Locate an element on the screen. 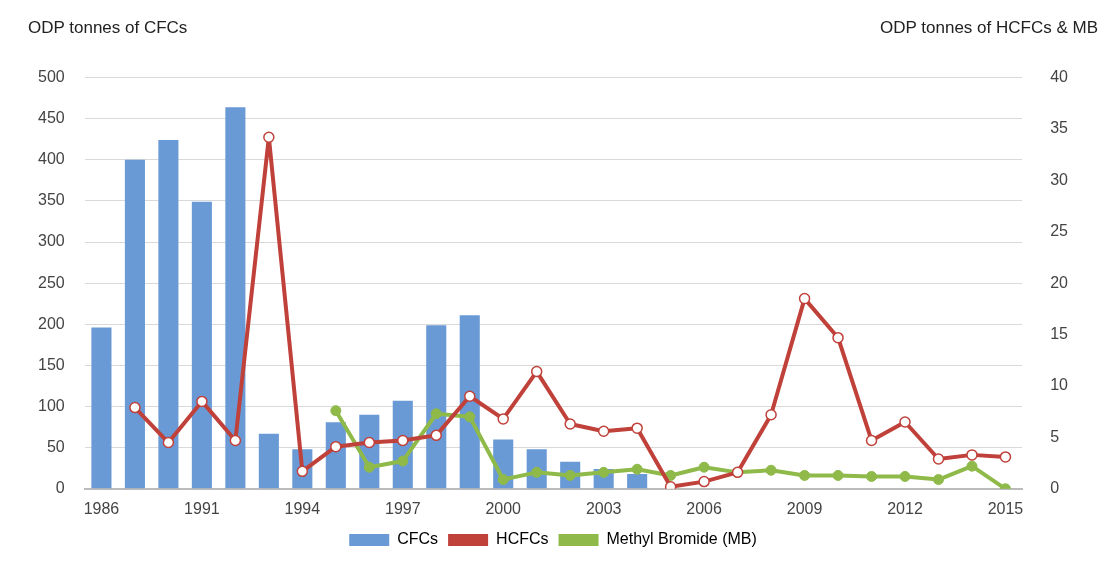  legend-label: CFCs is located at coordinates (418, 539).